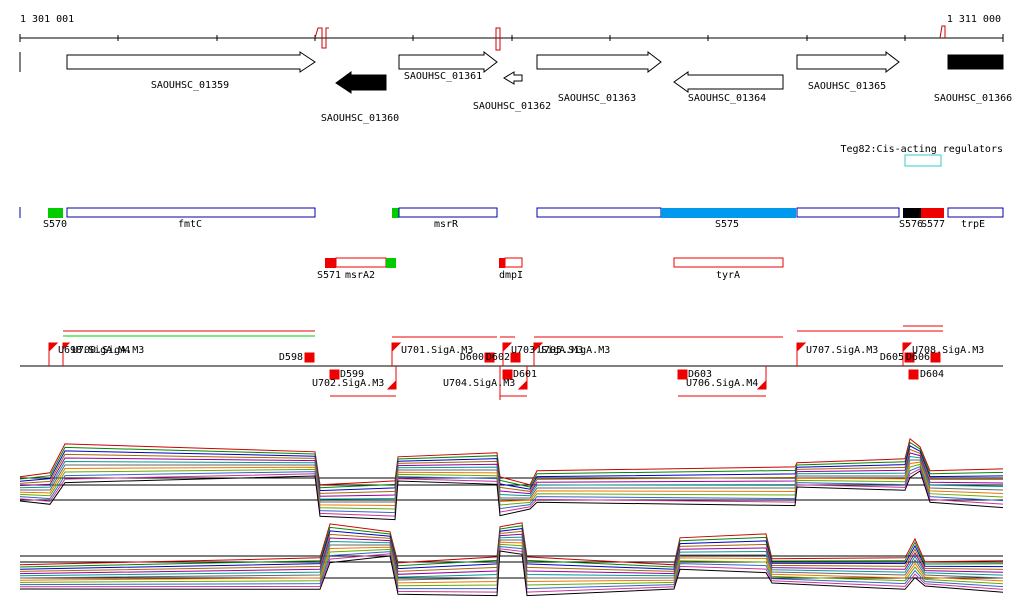  Describe the element at coordinates (329, 275) in the screenshot. I see `feature-label: S571` at that location.